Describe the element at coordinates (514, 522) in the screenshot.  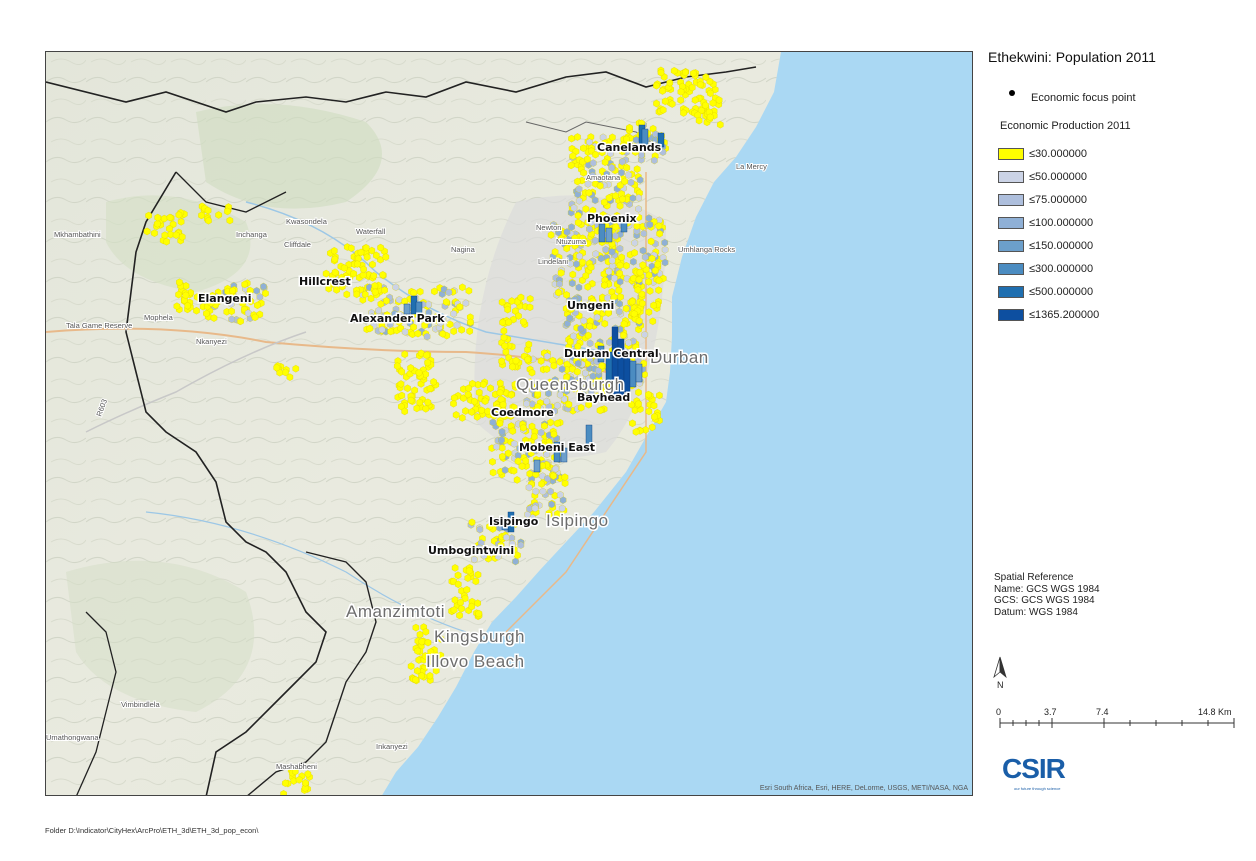
I see `focus-label-isipingo: Isipingo` at that location.